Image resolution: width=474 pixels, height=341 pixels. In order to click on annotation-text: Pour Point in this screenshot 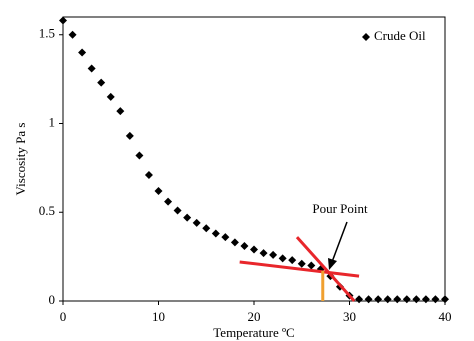, I will do `click(340, 208)`.